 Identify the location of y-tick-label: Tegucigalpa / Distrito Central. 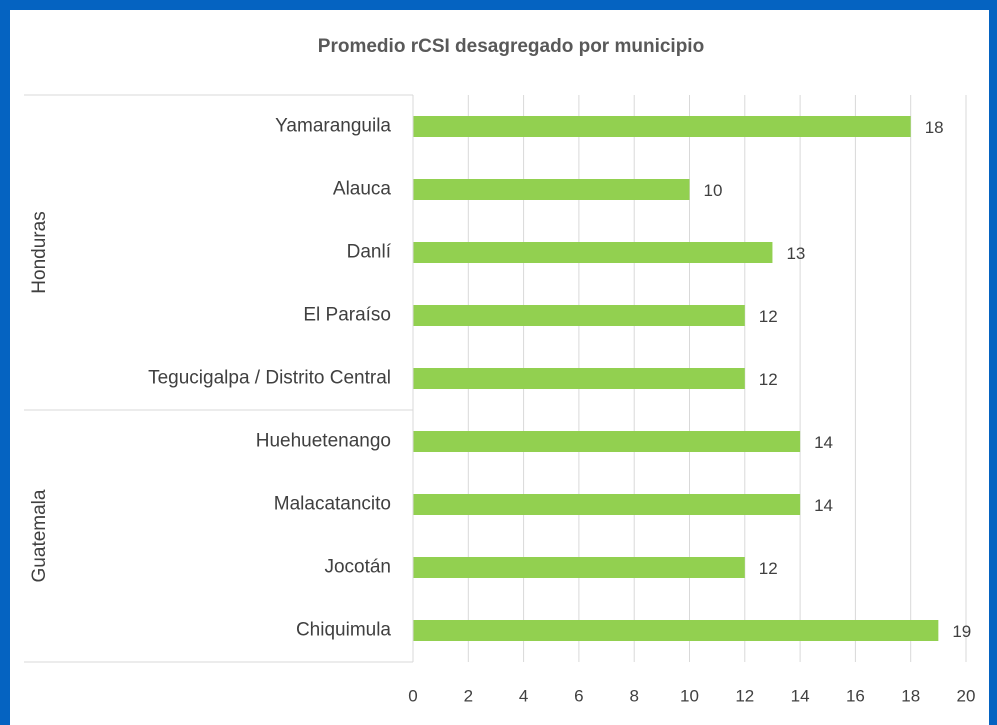
(269, 378).